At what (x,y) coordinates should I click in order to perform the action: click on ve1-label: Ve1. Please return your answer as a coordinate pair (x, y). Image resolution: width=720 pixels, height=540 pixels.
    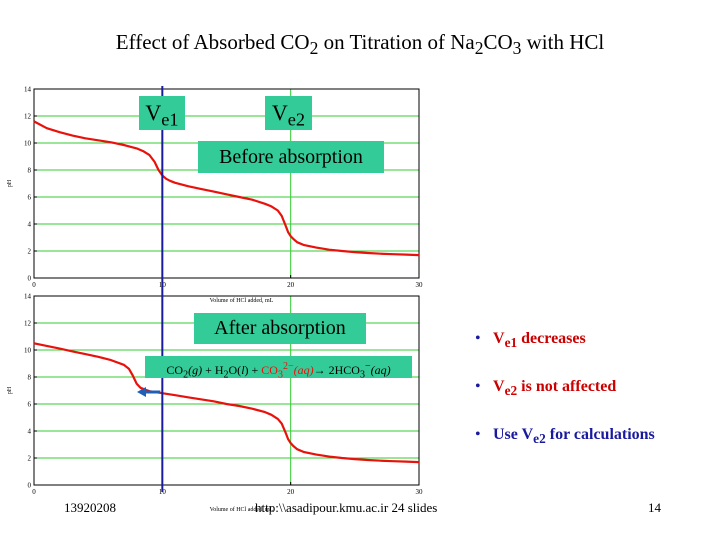
    Looking at the image, I should click on (162, 113).